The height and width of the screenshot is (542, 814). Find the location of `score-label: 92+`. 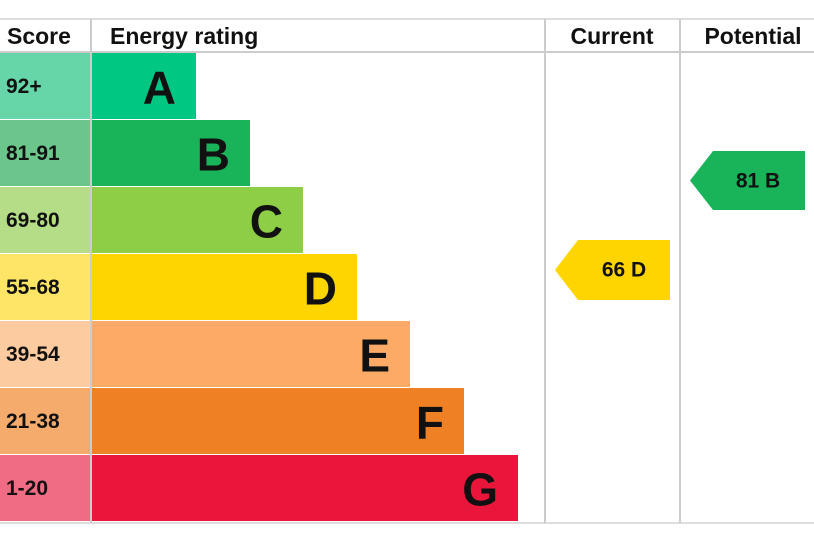

score-label: 92+ is located at coordinates (24, 86).